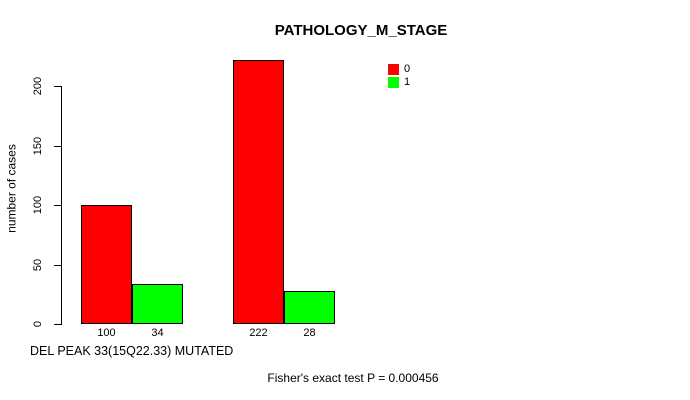 The width and height of the screenshot is (690, 400). Describe the element at coordinates (132, 351) in the screenshot. I see `x-axis-label: DEL PEAK 33(15Q22.33) MUTATED` at that location.